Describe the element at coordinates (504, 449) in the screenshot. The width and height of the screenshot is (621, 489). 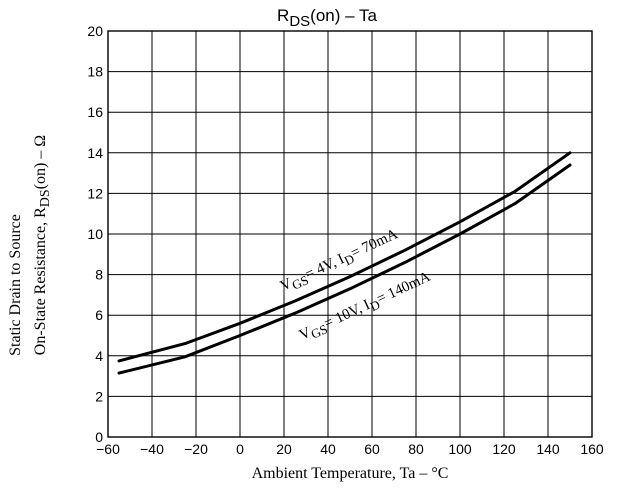
I see `x-tick-label: 120` at that location.